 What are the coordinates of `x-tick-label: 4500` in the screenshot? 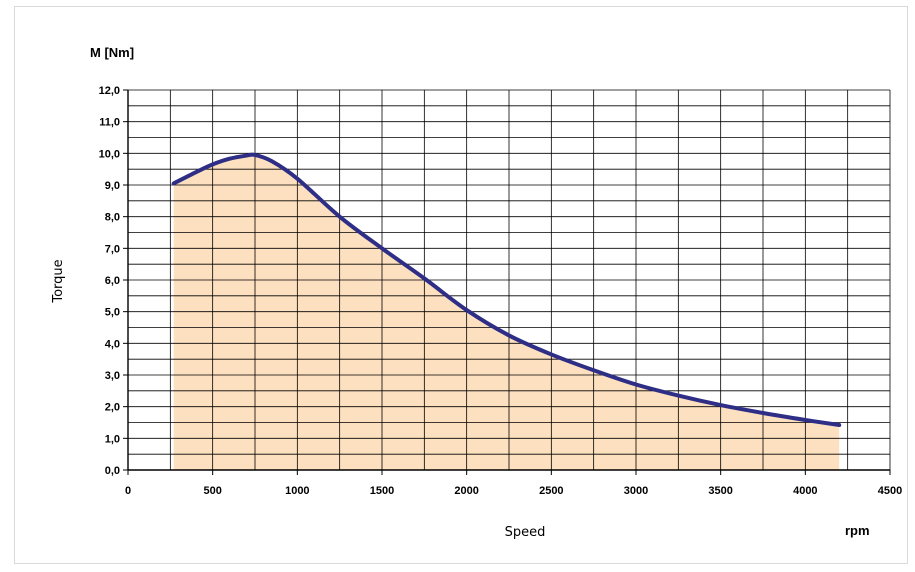 It's located at (890, 491).